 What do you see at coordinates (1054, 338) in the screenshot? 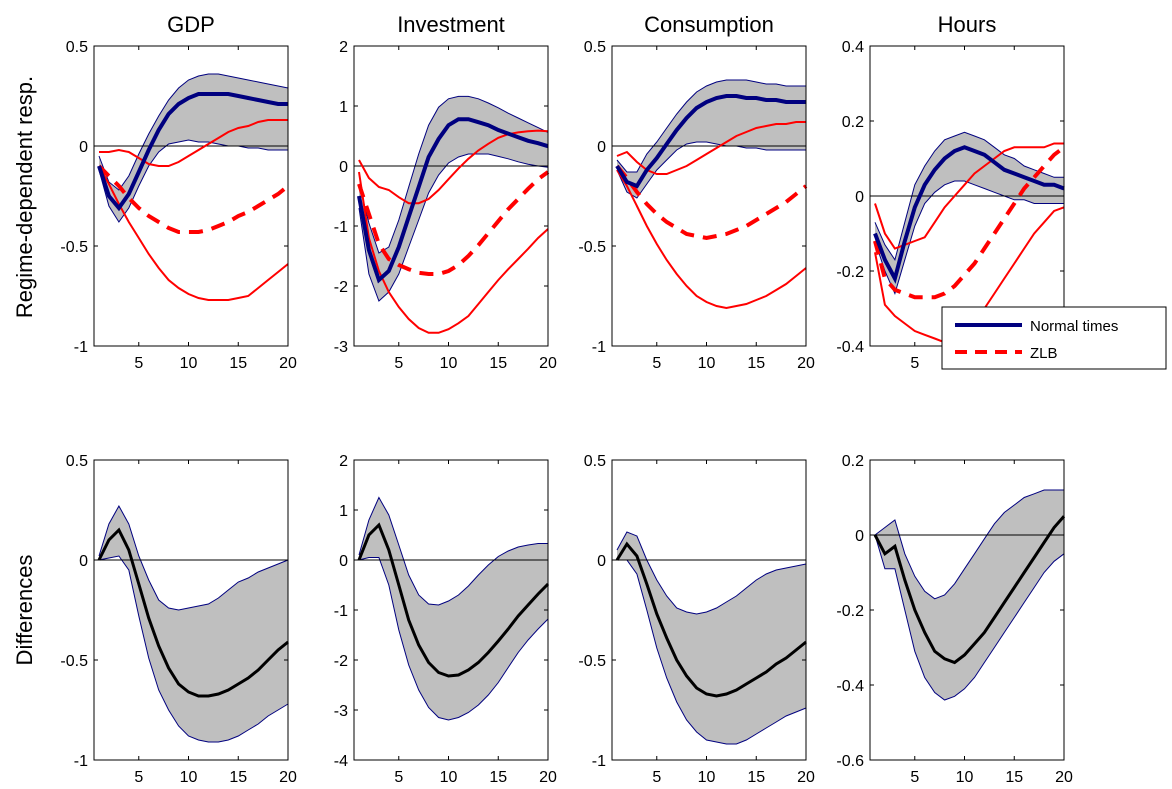
I see `legend-box` at bounding box center [1054, 338].